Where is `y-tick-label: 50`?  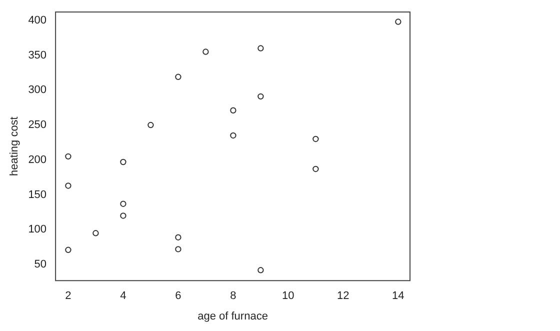 y-tick-label: 50 is located at coordinates (40, 264).